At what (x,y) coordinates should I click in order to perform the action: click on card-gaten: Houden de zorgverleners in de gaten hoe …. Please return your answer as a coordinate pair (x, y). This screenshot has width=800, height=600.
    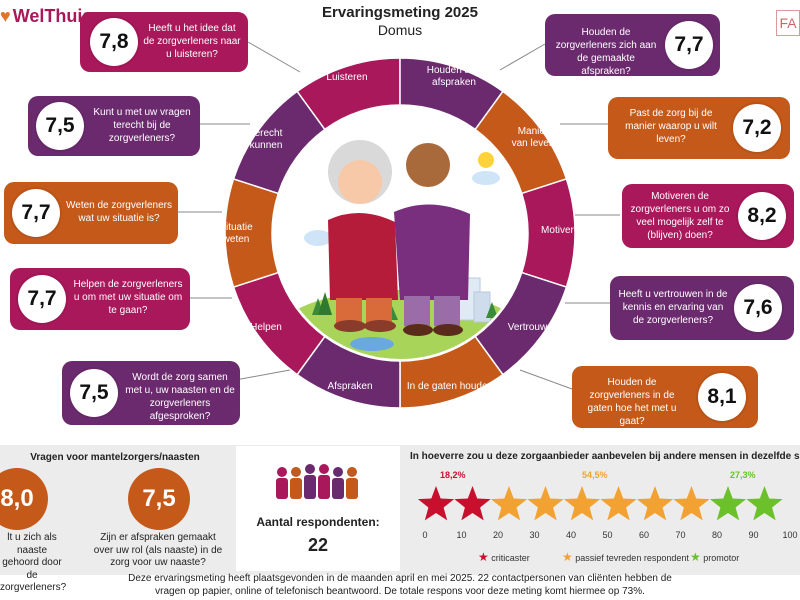
    Looking at the image, I should click on (665, 397).